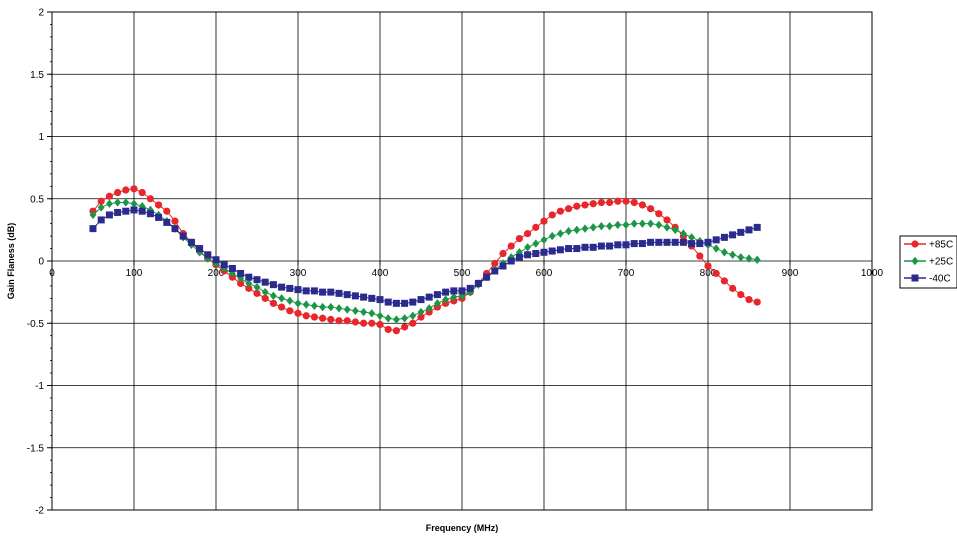  I want to click on x-axis-title: Frequency (MHz), so click(462, 528).